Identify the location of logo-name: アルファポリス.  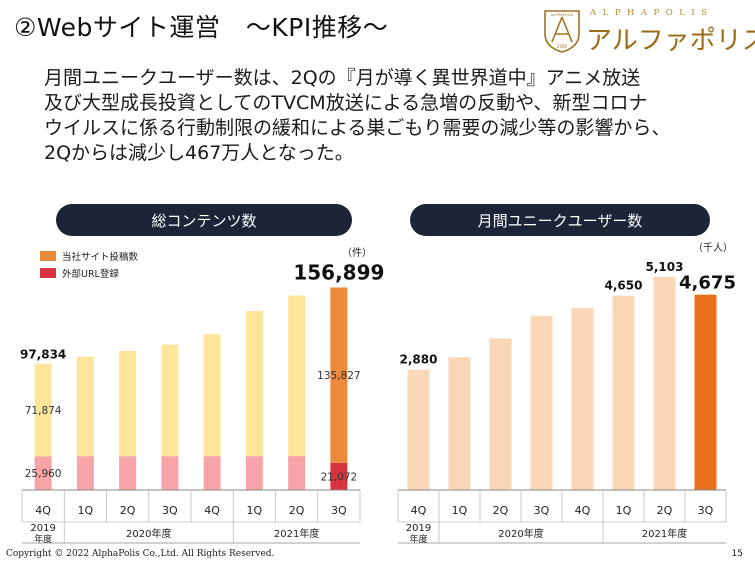
(670, 41).